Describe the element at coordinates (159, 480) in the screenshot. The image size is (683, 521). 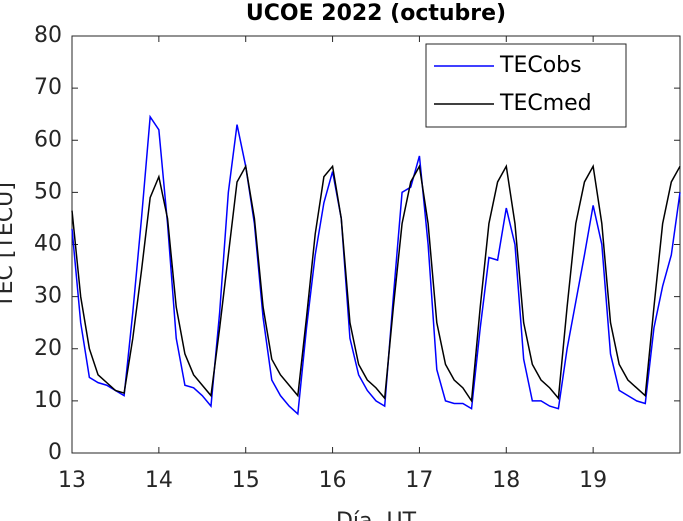
I see `x-tick-label: 14` at that location.